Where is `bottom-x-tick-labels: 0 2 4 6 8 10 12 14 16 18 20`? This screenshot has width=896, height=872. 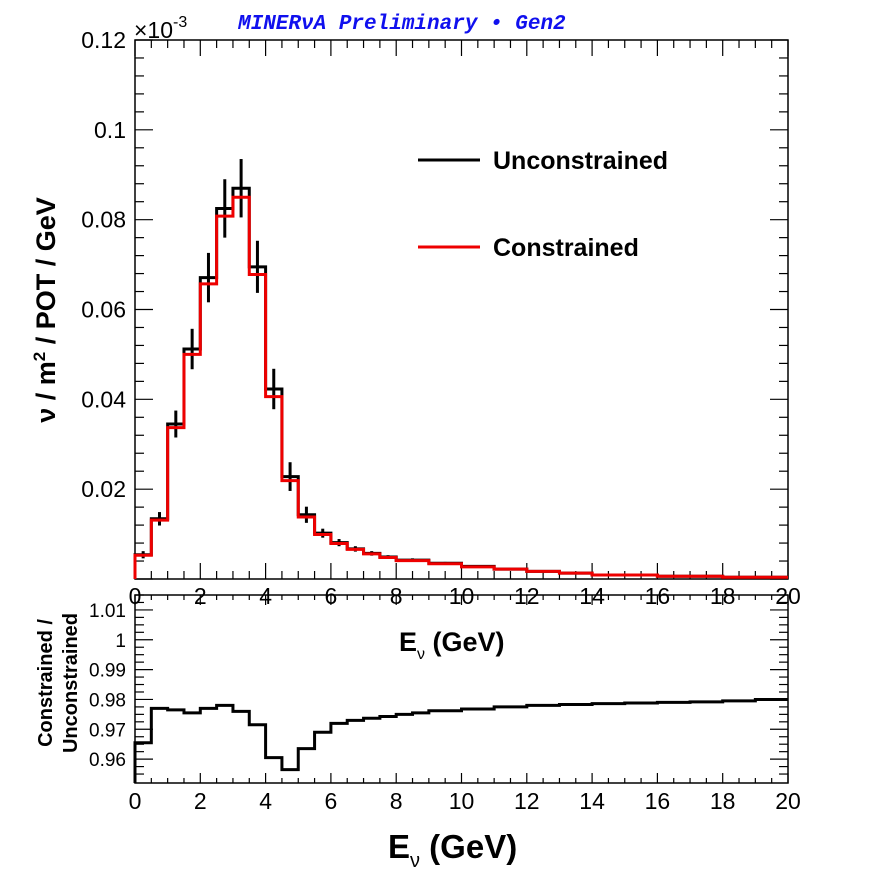 bottom-x-tick-labels: 0 2 4 6 8 10 12 14 16 18 20 is located at coordinates (465, 801).